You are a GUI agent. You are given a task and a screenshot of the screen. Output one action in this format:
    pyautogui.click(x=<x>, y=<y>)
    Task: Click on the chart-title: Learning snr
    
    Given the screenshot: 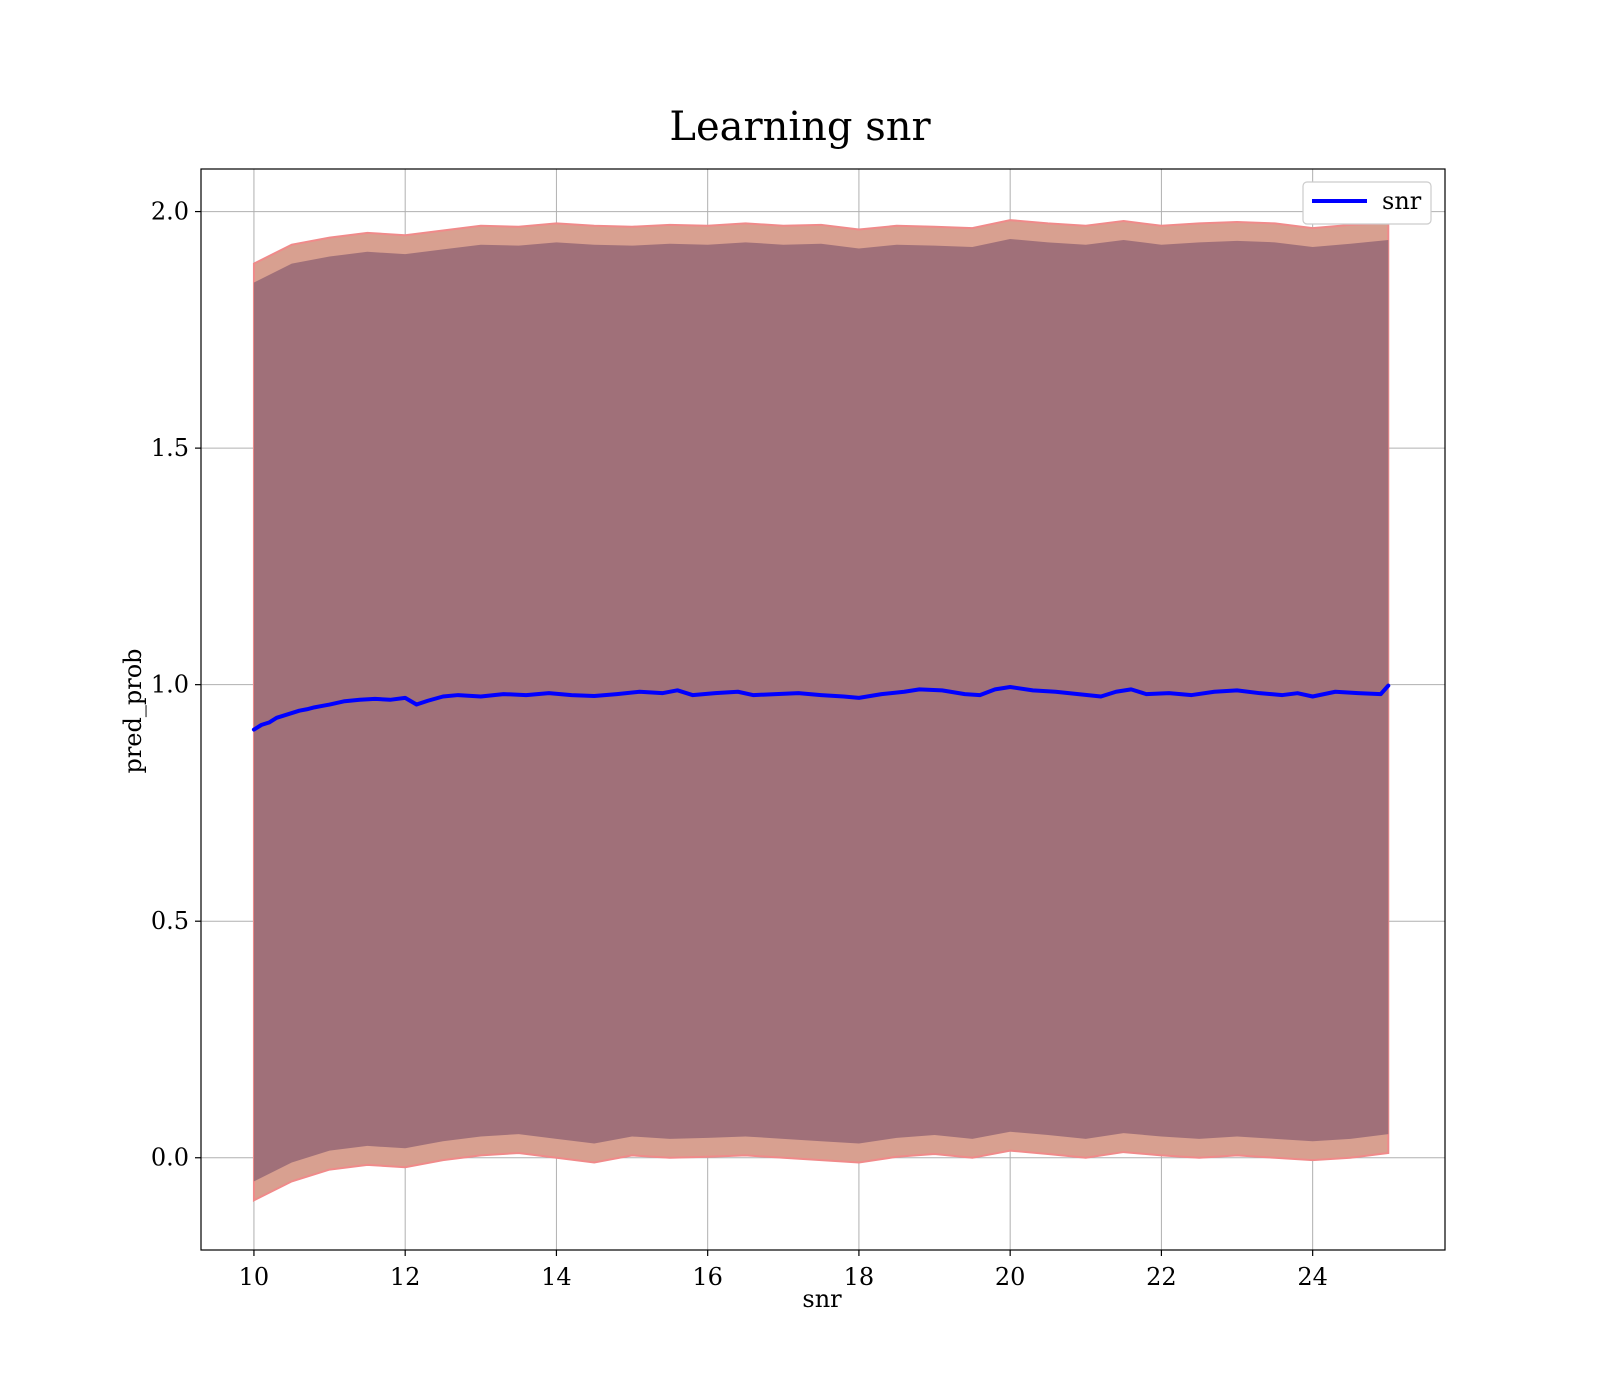 What is the action you would take?
    pyautogui.click(x=800, y=127)
    